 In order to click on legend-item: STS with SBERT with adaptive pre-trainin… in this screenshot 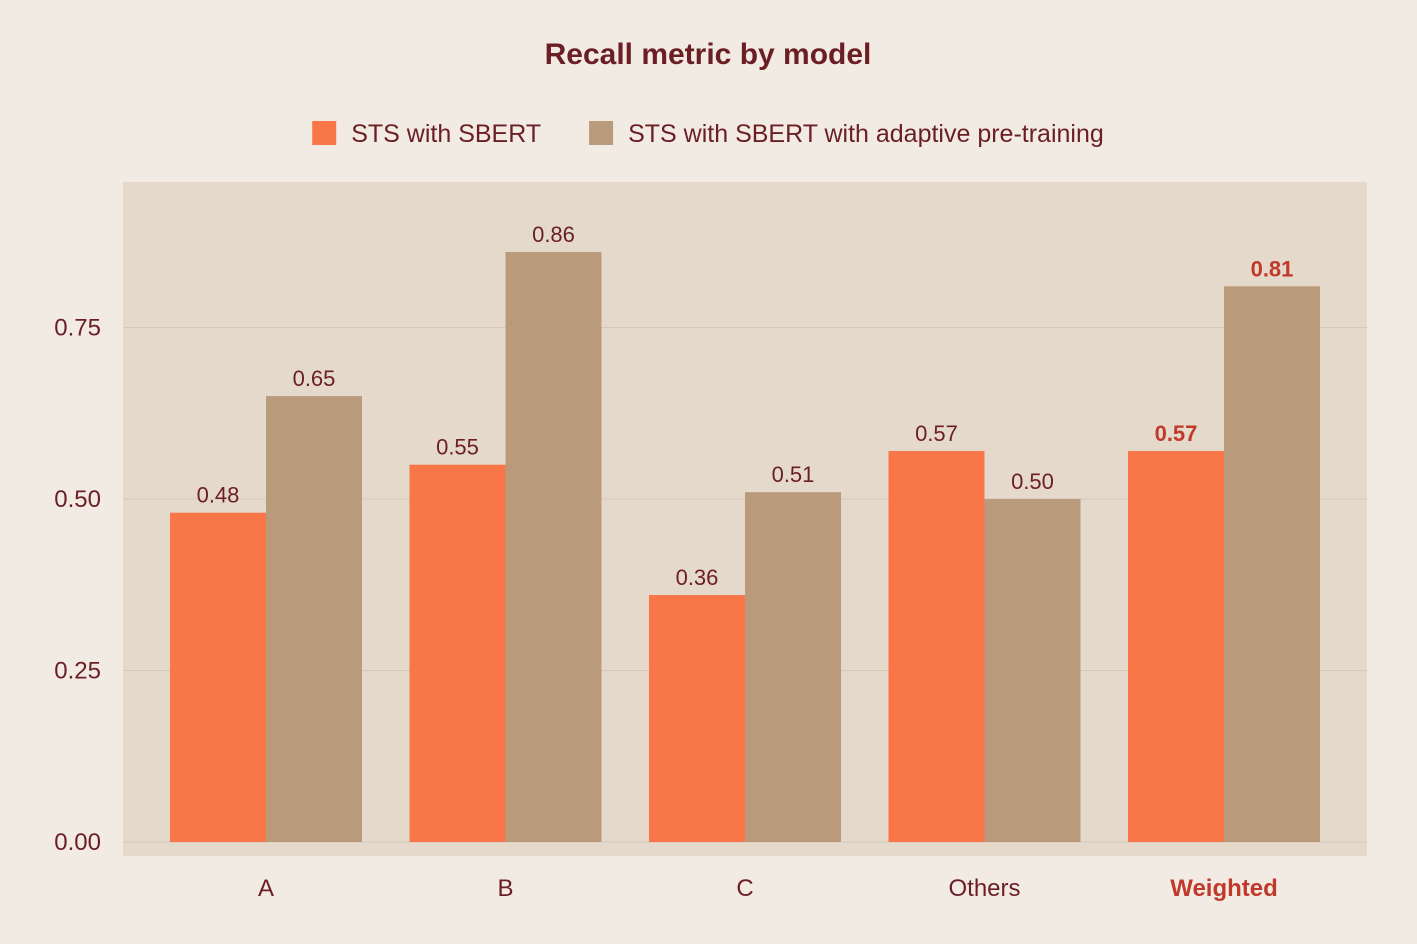, I will do `click(846, 134)`.